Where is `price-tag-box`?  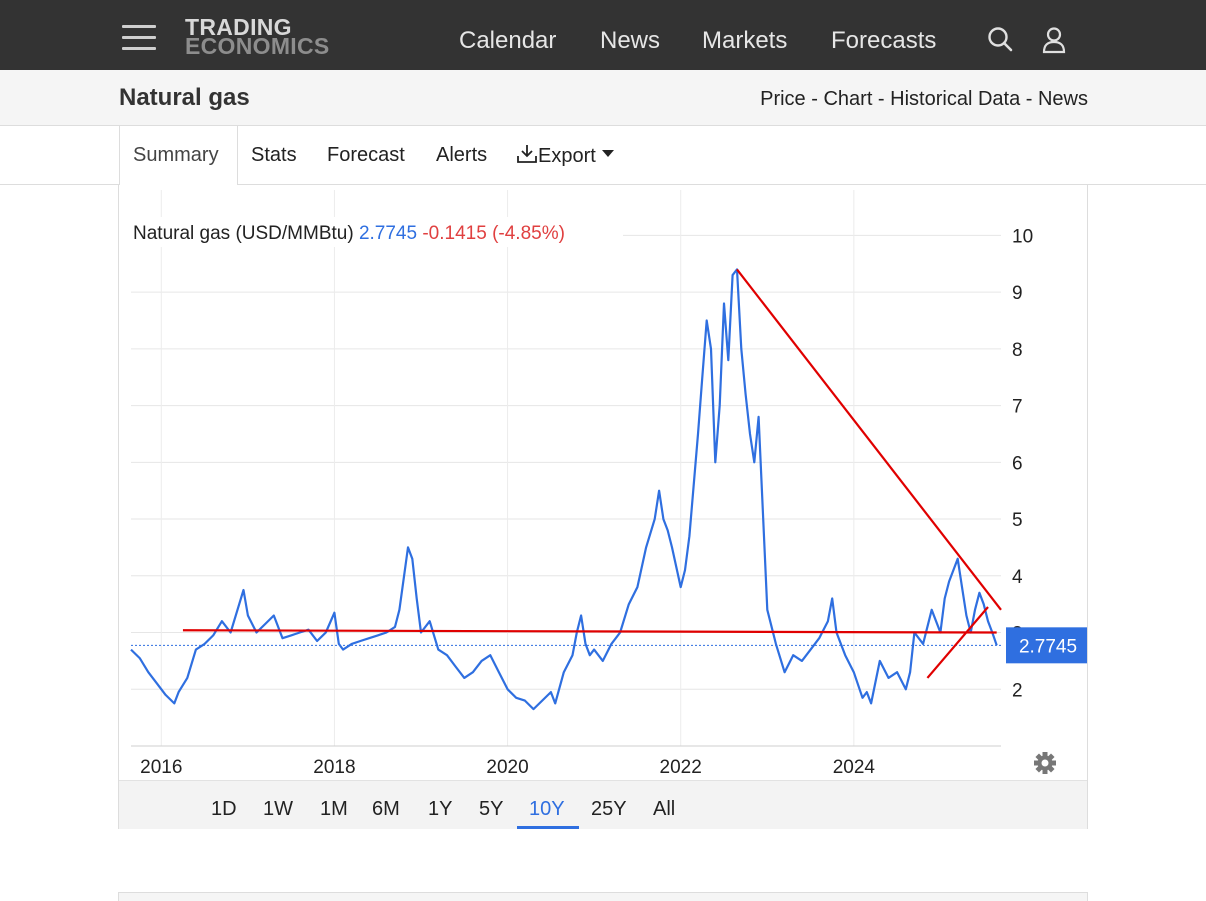
price-tag-box is located at coordinates (1046, 645).